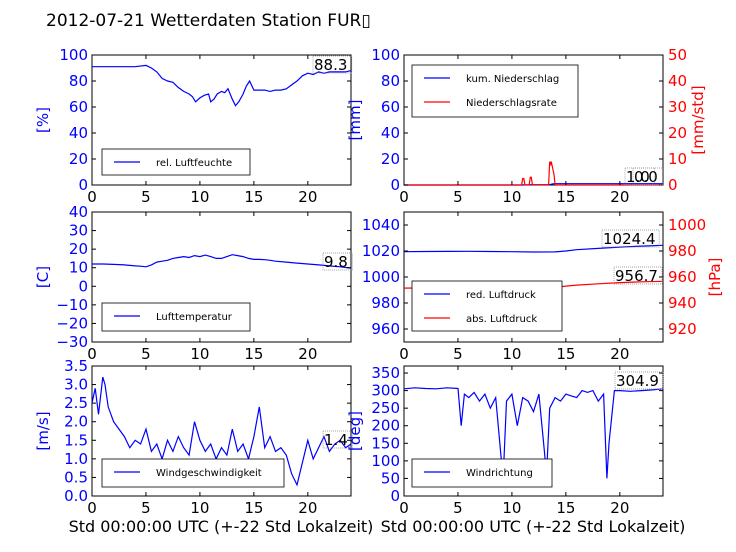 This screenshot has width=736, height=552. What do you see at coordinates (76, 477) in the screenshot?
I see `y-tick-label: 0.5` at bounding box center [76, 477].